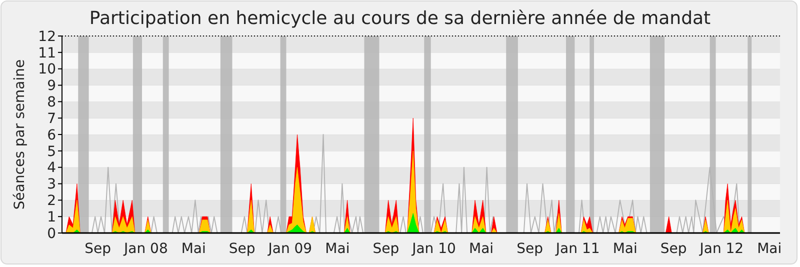 This screenshot has height=267, width=800. Describe the element at coordinates (400, 18) in the screenshot. I see `chart-title: Participation en hemicycle au cours de sa dernière année de mandat` at that location.